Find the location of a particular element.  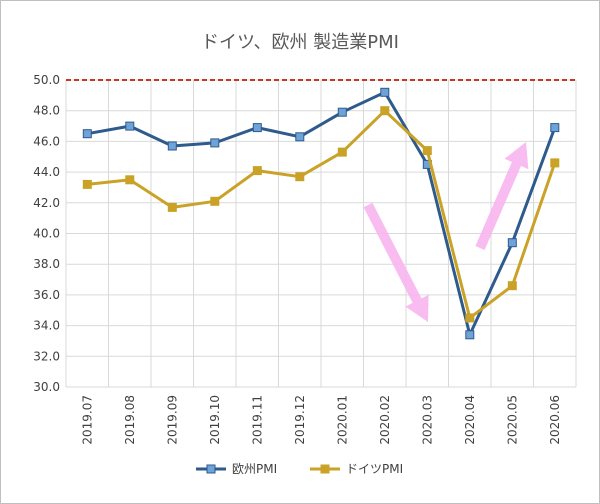

y-tick-label: 36.0 is located at coordinates (46, 295).